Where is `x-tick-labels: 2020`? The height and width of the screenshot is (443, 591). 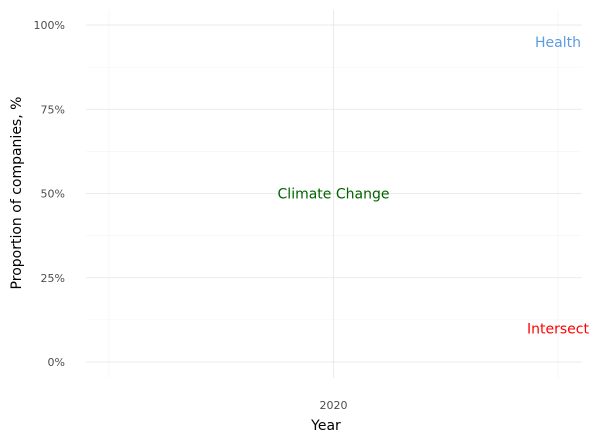
x-tick-labels: 2020 is located at coordinates (334, 405).